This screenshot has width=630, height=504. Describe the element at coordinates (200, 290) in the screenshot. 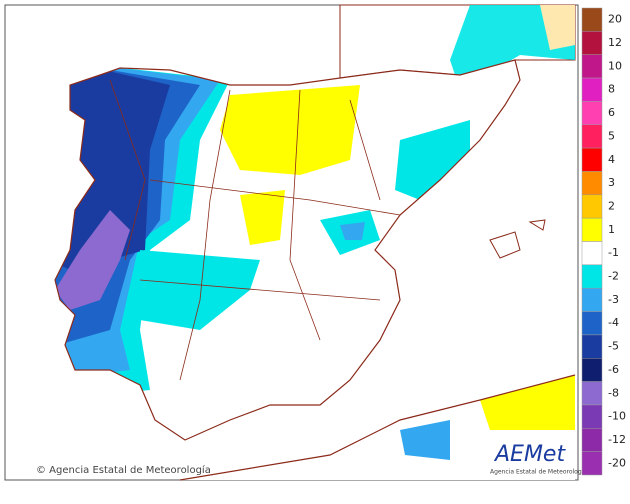

I see `anomaly-cyan` at that location.